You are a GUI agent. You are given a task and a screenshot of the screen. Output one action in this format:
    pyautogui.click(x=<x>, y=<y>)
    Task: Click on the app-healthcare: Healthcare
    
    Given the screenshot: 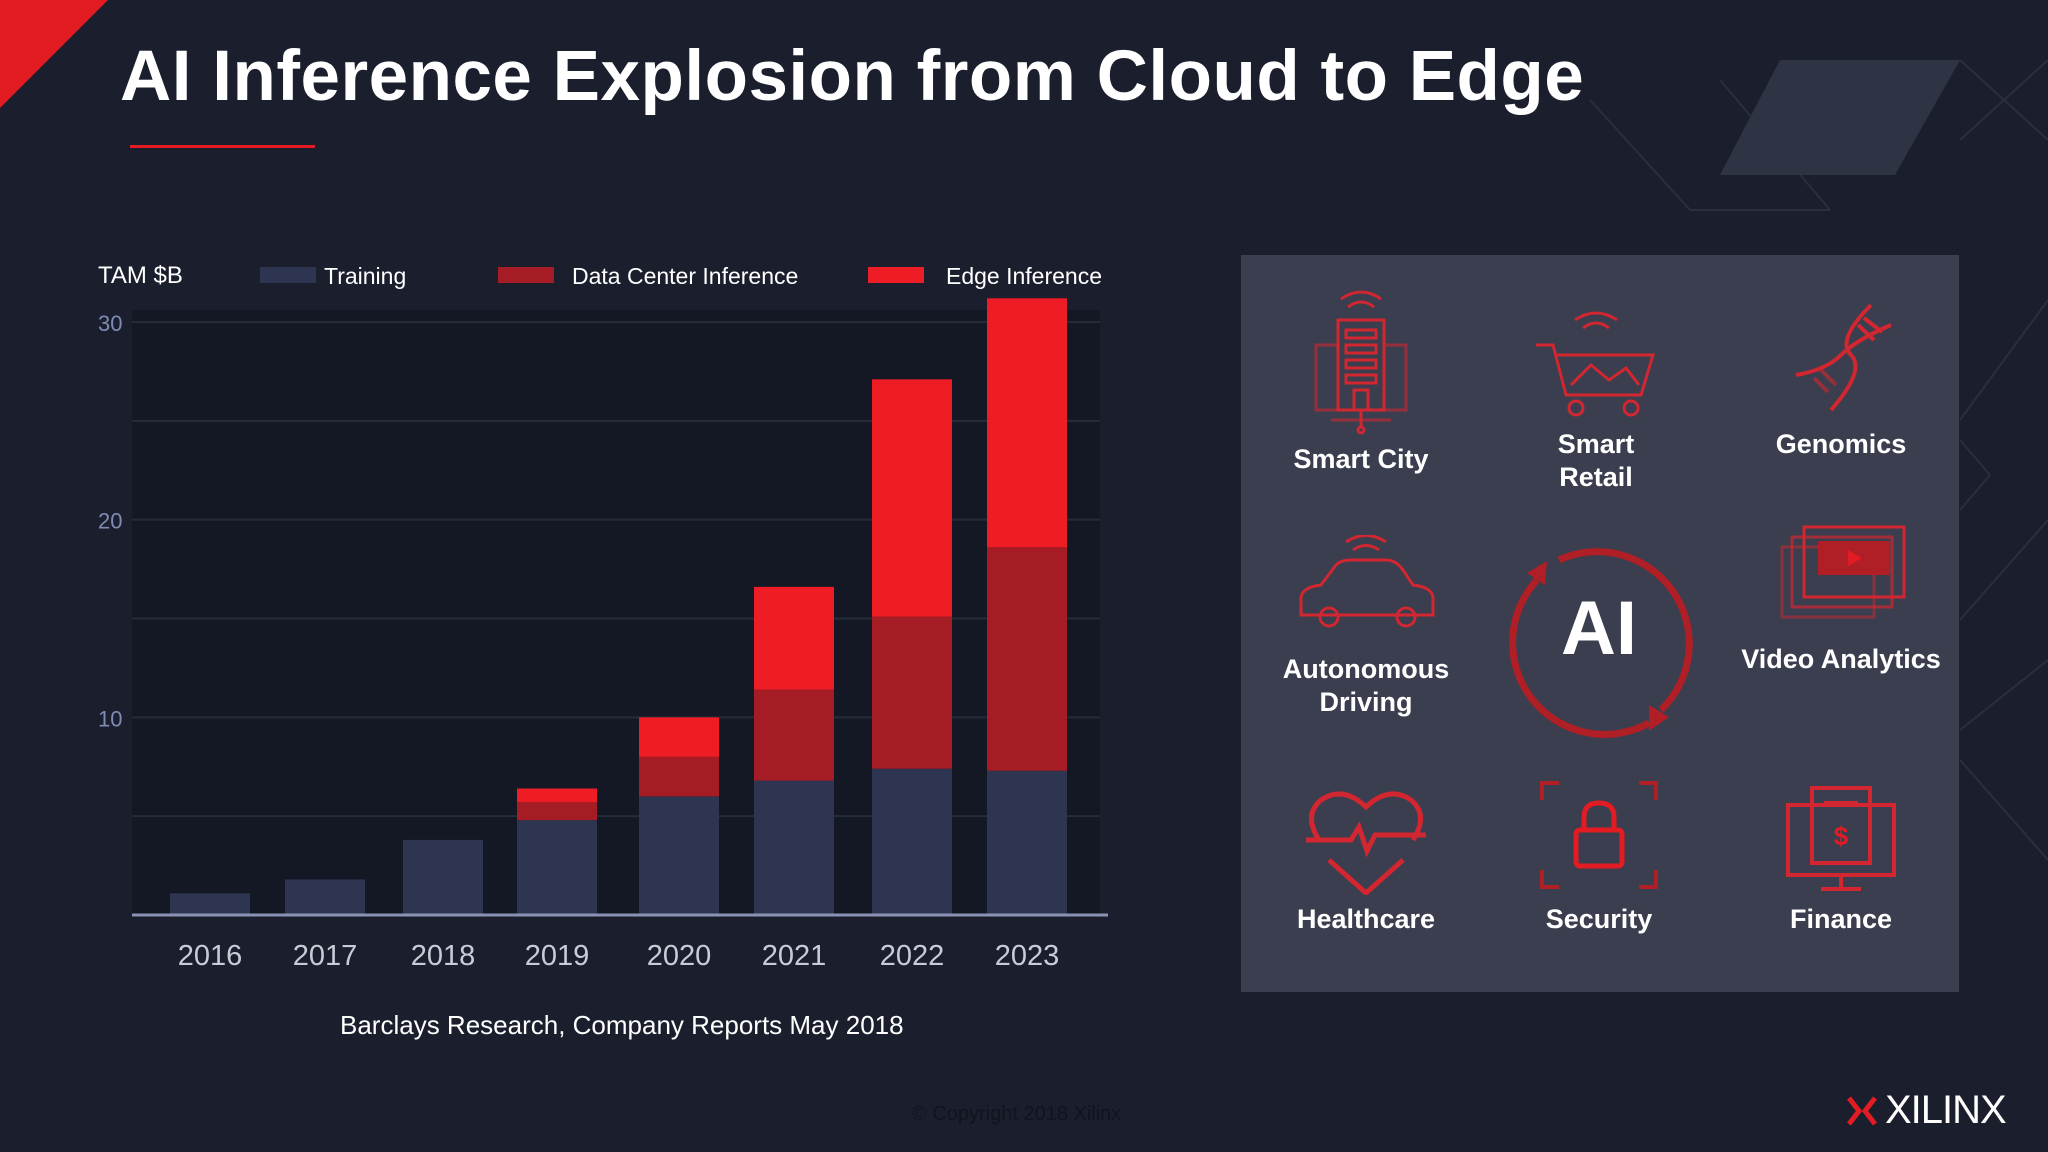 What is the action you would take?
    pyautogui.click(x=1366, y=860)
    